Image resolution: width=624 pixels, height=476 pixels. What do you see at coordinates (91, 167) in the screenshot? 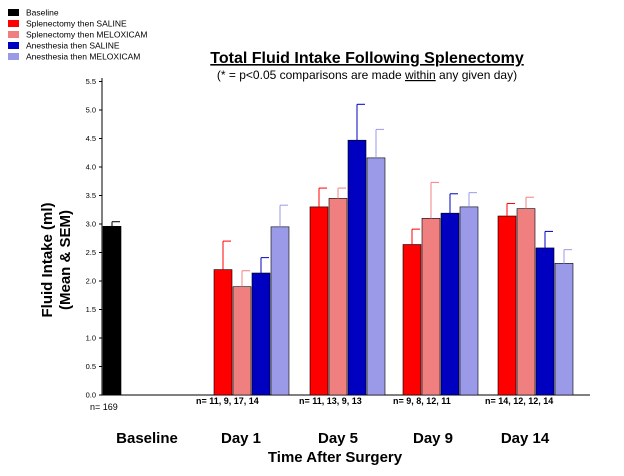
I see `y-tick-label: 4.0` at bounding box center [91, 167].